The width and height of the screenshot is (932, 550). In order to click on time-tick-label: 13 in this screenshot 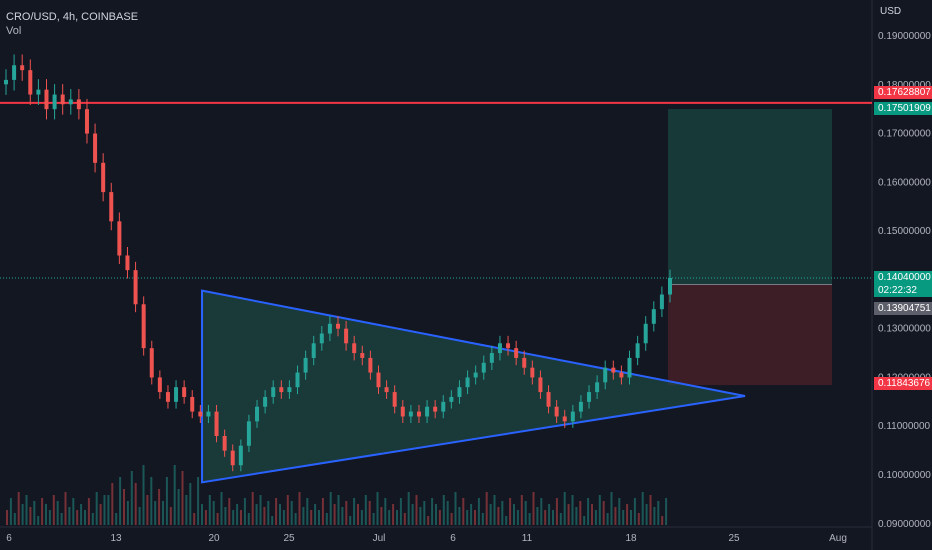, I will do `click(116, 538)`.